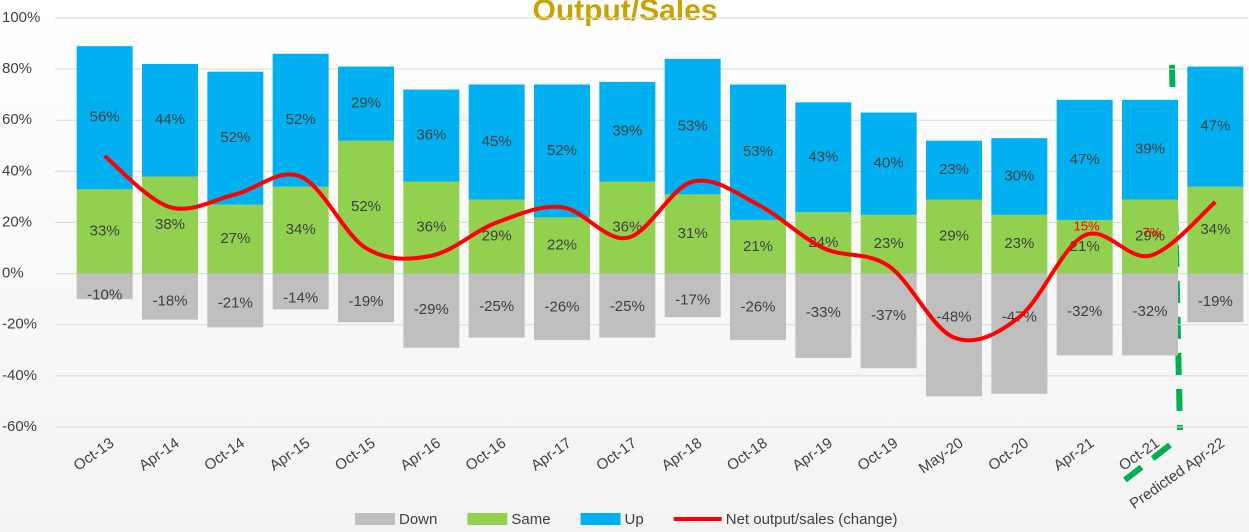  What do you see at coordinates (104, 294) in the screenshot?
I see `data-label: -10%` at bounding box center [104, 294].